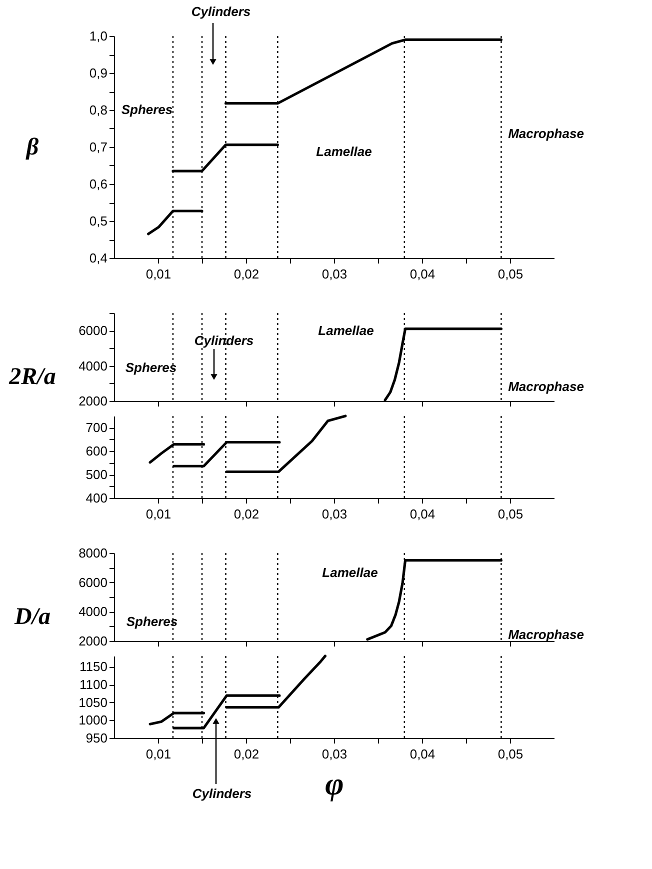 The width and height of the screenshot is (652, 869). I want to click on y-tick-label: 0,9, so click(98, 73).